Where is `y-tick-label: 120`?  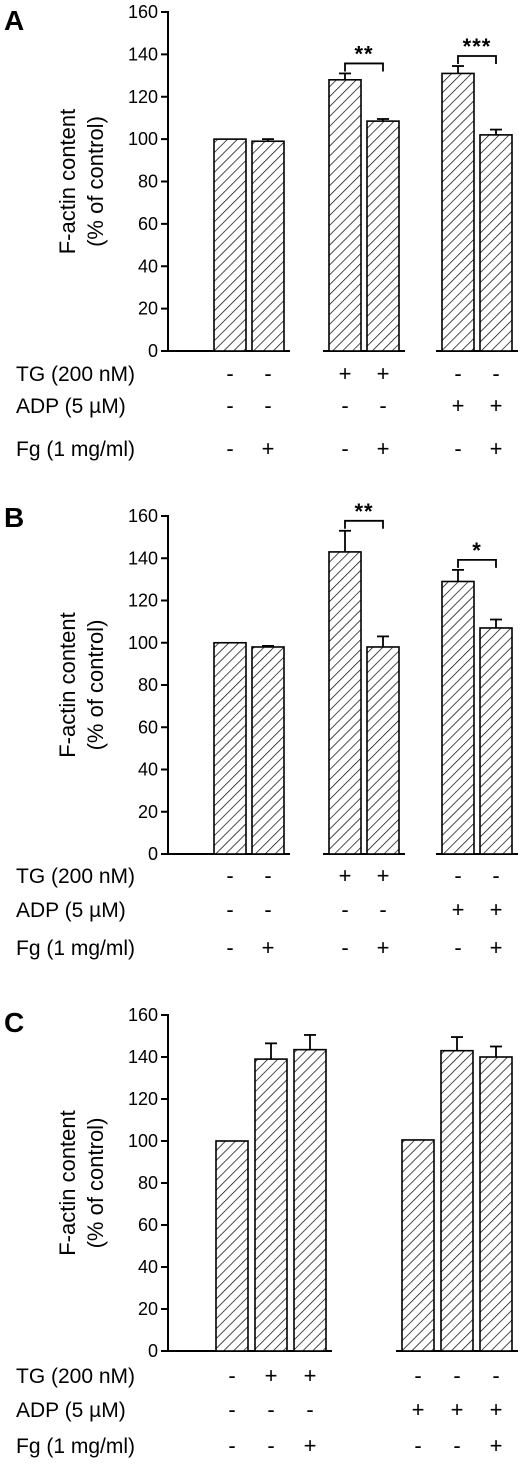
y-tick-label: 120 is located at coordinates (143, 601).